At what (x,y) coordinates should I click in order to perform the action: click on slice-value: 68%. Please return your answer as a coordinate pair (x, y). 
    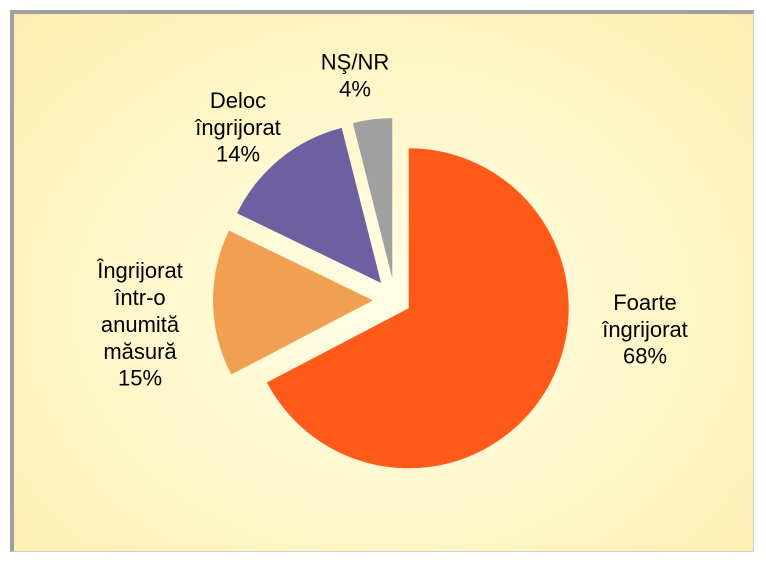
    Looking at the image, I should click on (645, 356).